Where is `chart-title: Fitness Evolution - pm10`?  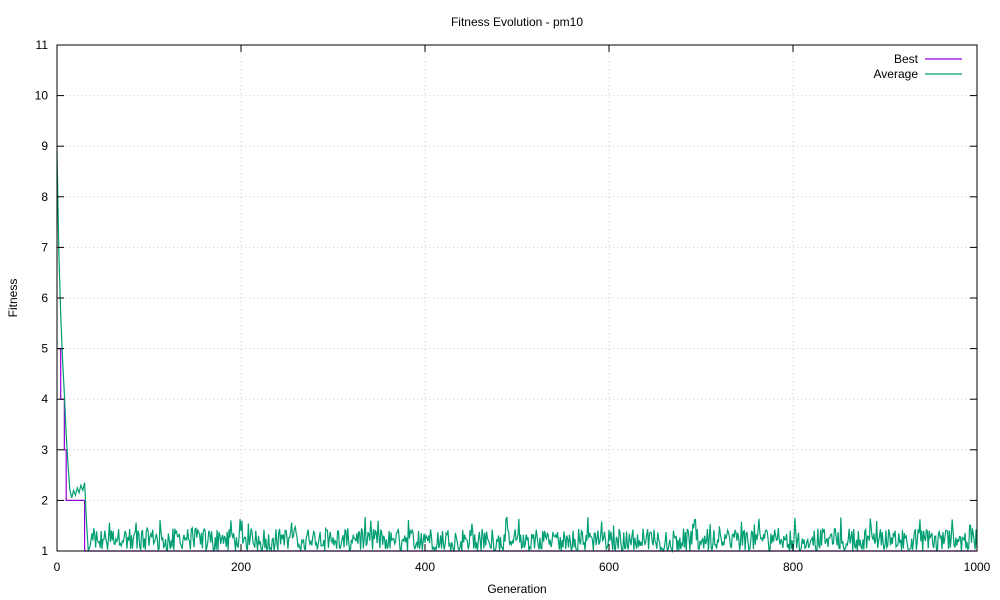 chart-title: Fitness Evolution - pm10 is located at coordinates (517, 22).